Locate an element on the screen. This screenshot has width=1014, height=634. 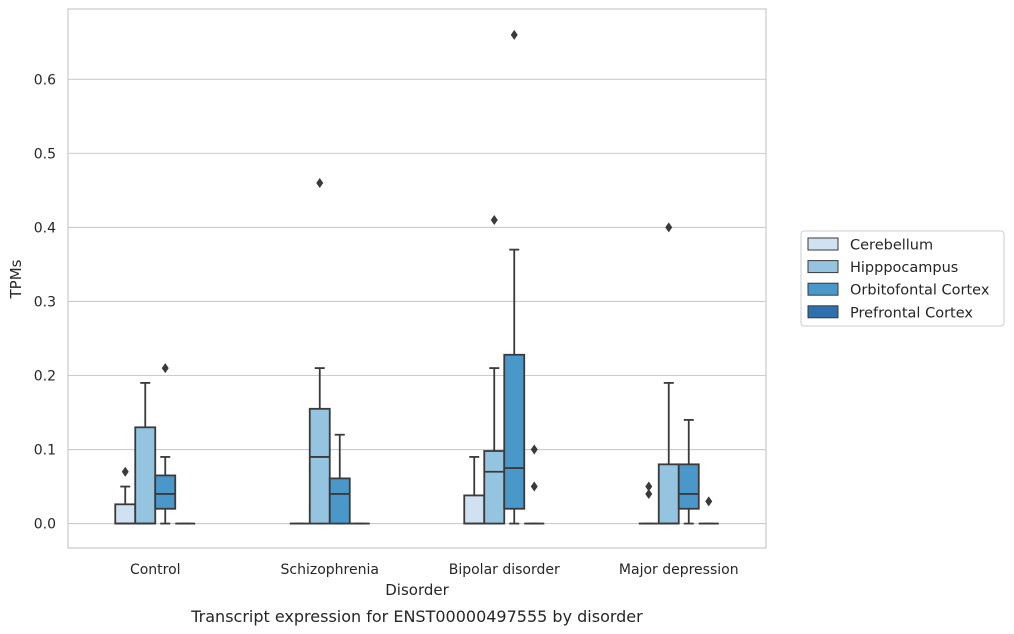
x-tick-label: Schizophrenia is located at coordinates (330, 570).